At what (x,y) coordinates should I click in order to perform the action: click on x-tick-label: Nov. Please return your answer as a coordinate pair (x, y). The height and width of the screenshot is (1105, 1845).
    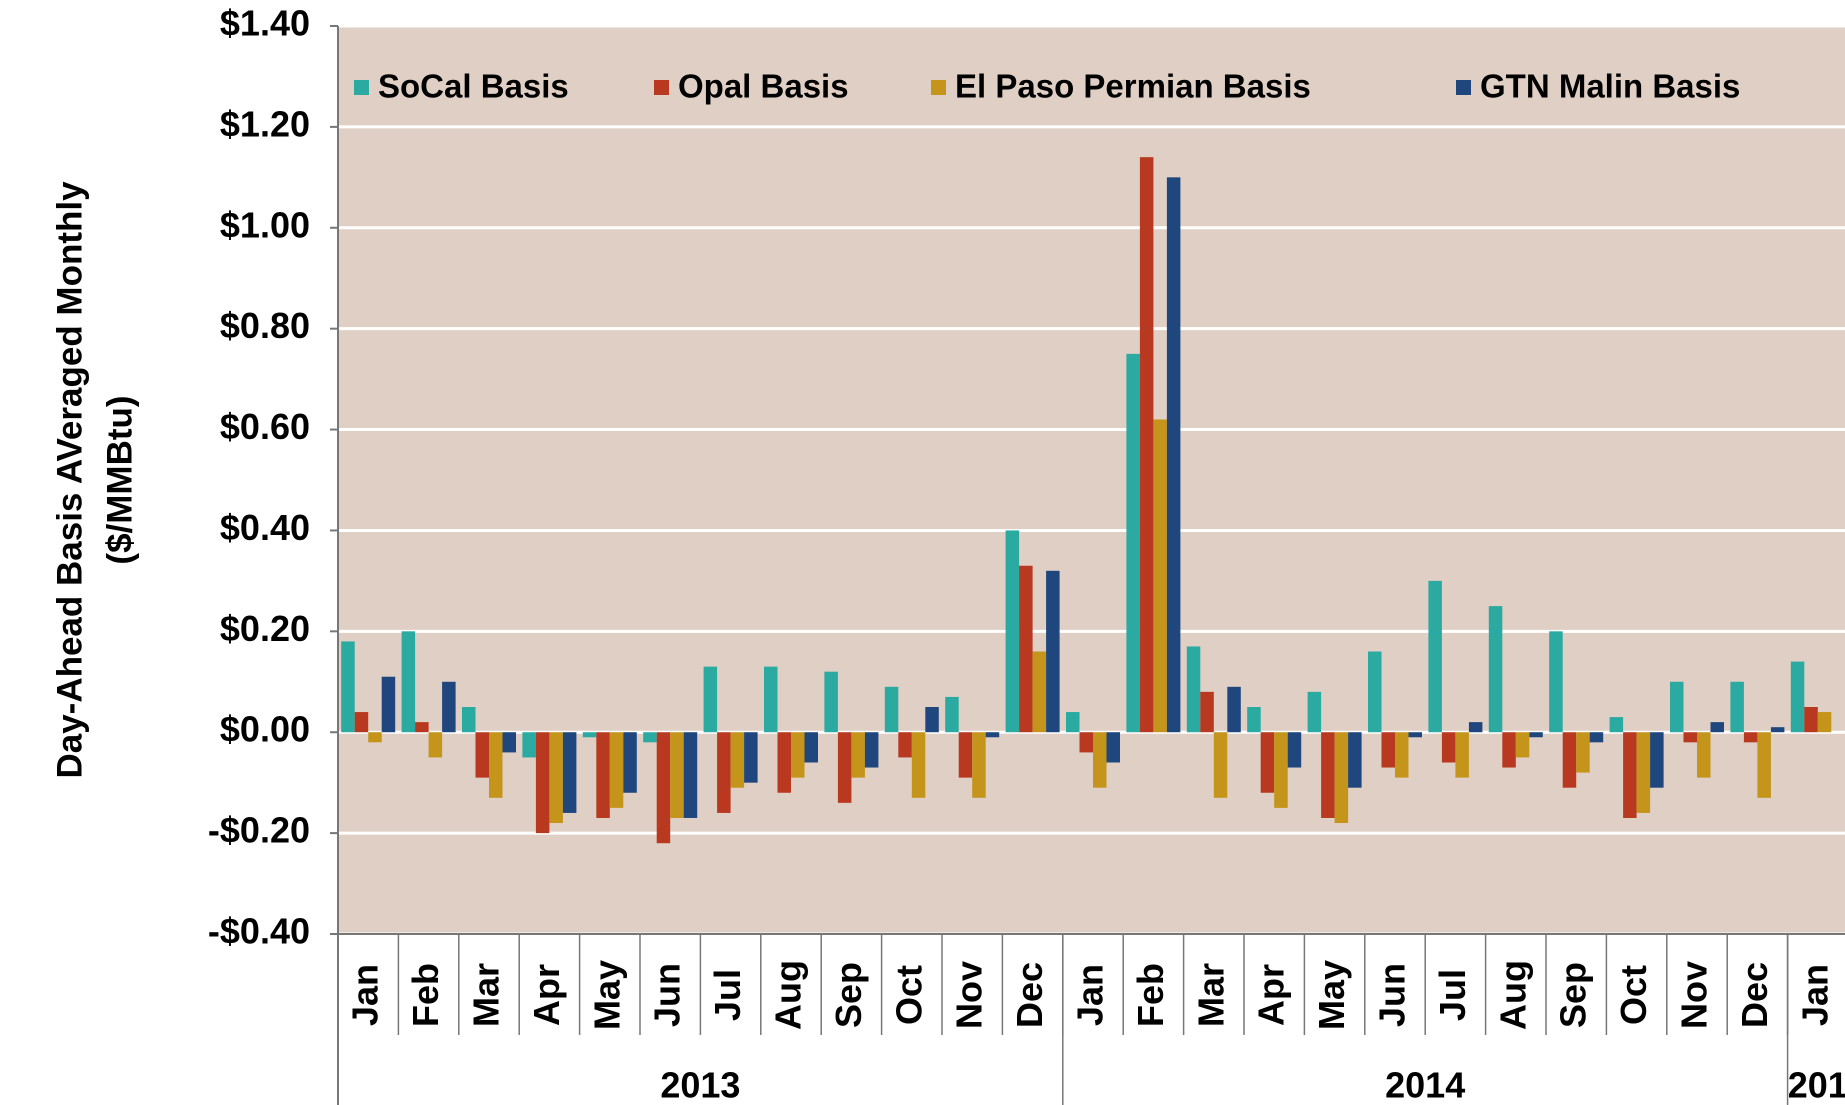
    Looking at the image, I should click on (1694, 995).